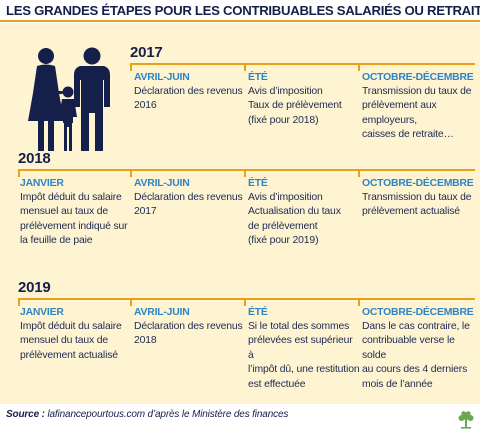 Image resolution: width=480 pixels, height=434 pixels. What do you see at coordinates (188, 99) in the screenshot?
I see `step-text: Déclaration des revenus 2016` at bounding box center [188, 99].